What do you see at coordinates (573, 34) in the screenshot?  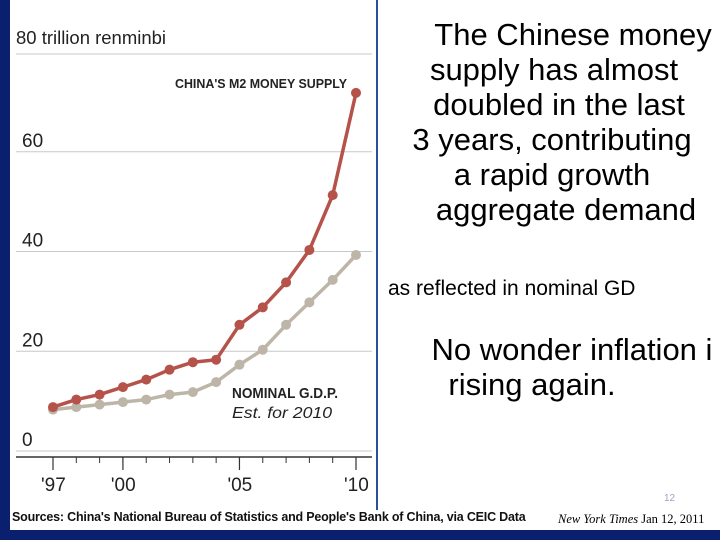 I see `headline-line: The Chinese money` at bounding box center [573, 34].